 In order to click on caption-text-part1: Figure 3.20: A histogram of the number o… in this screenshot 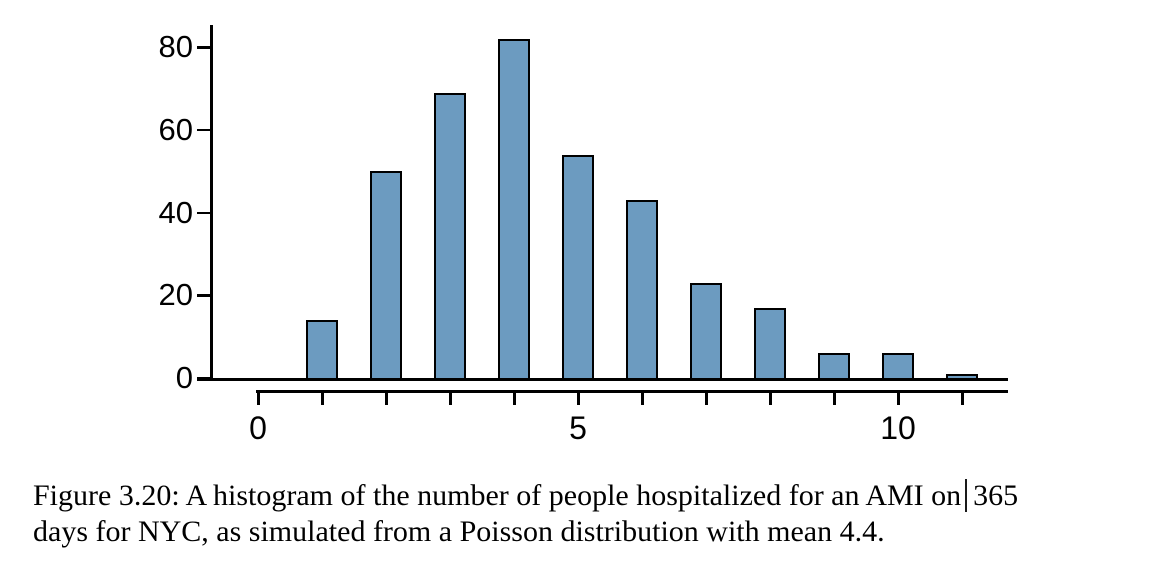, I will do `click(497, 495)`.